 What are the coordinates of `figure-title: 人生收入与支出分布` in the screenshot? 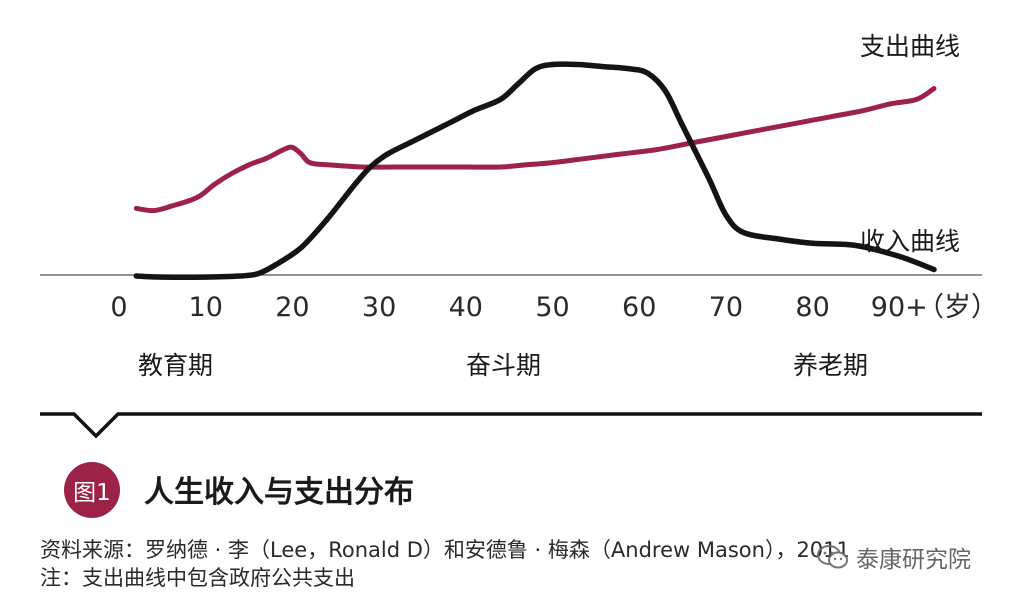 It's located at (279, 492).